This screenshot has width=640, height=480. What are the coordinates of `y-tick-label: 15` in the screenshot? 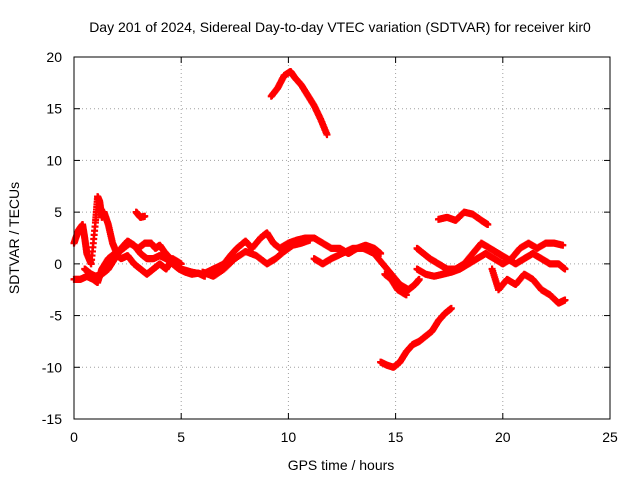 It's located at (54, 109).